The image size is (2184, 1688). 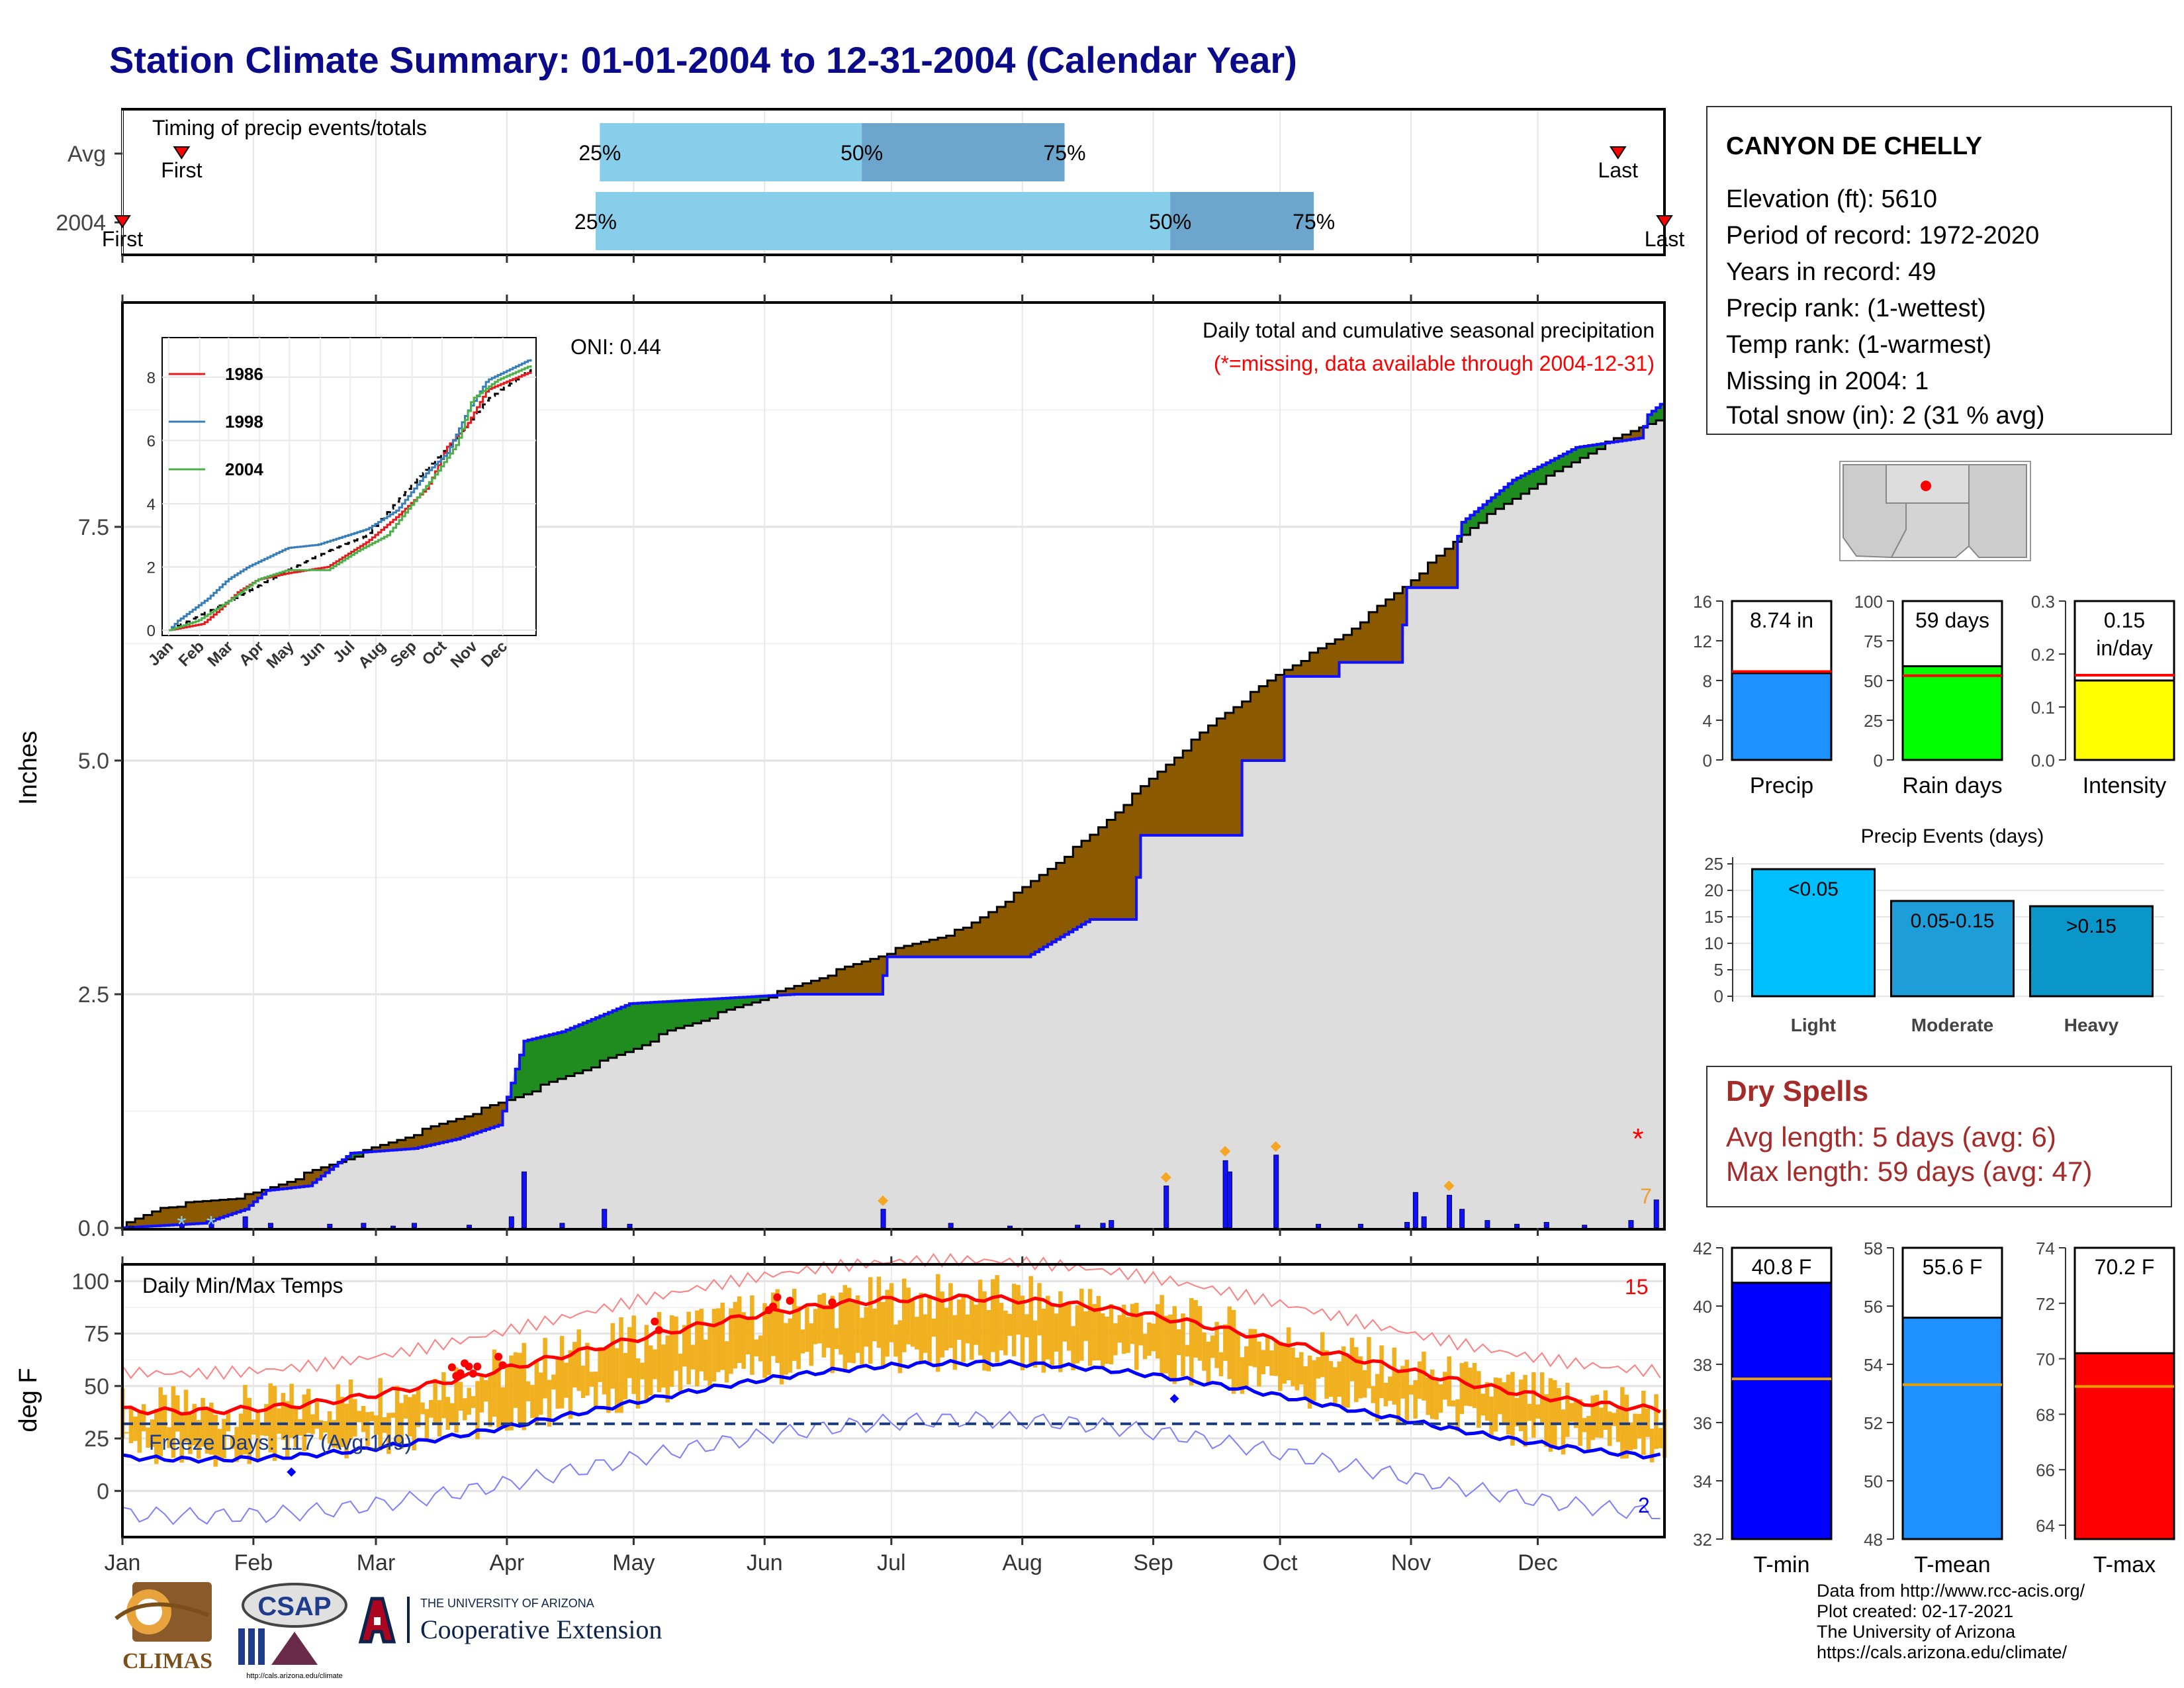 I want to click on dry-spells-avg: Avg length: 5 days (avg: 6), so click(x=1891, y=1136).